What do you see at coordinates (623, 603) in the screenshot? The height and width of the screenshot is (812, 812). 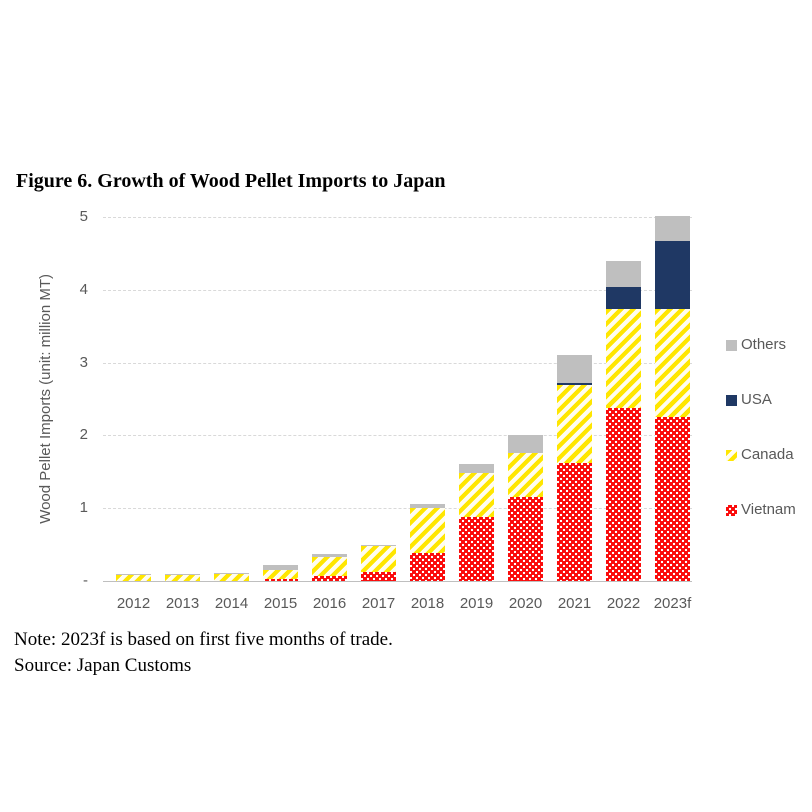 I see `x-label-2022: 2022` at bounding box center [623, 603].